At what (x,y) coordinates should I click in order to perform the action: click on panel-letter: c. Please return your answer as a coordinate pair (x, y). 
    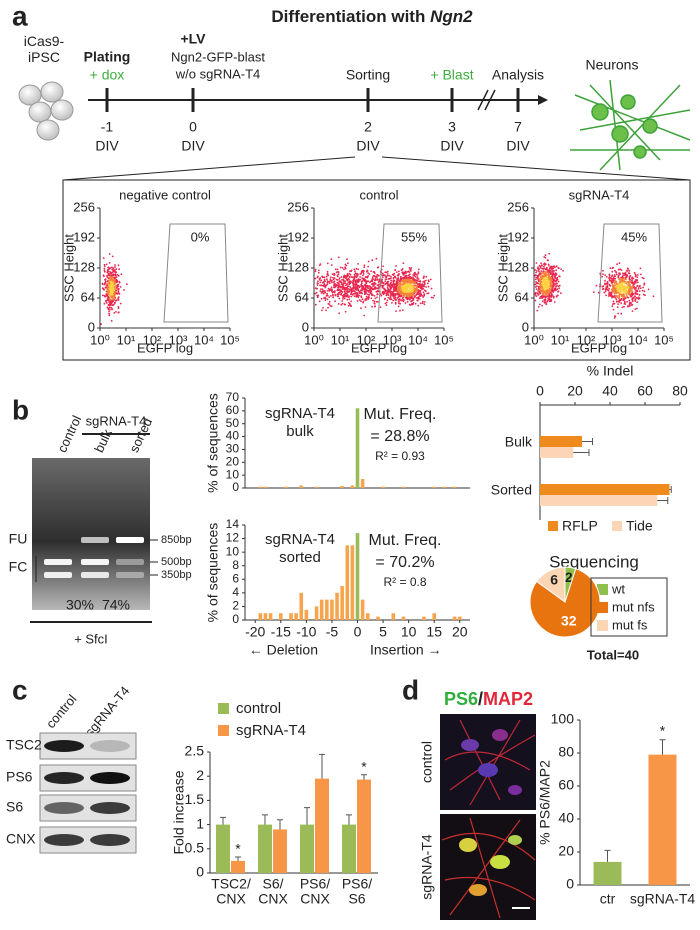
    Looking at the image, I should click on (20, 689).